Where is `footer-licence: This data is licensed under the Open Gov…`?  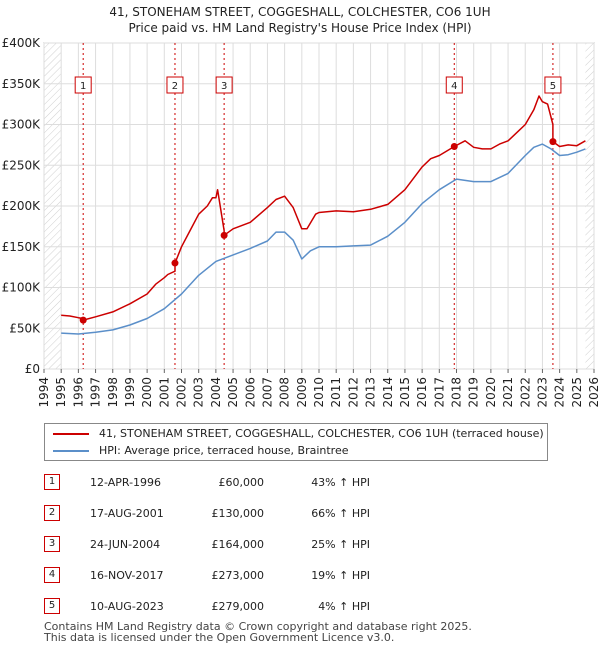 footer-licence: This data is licensed under the Open Gov… is located at coordinates (219, 637).